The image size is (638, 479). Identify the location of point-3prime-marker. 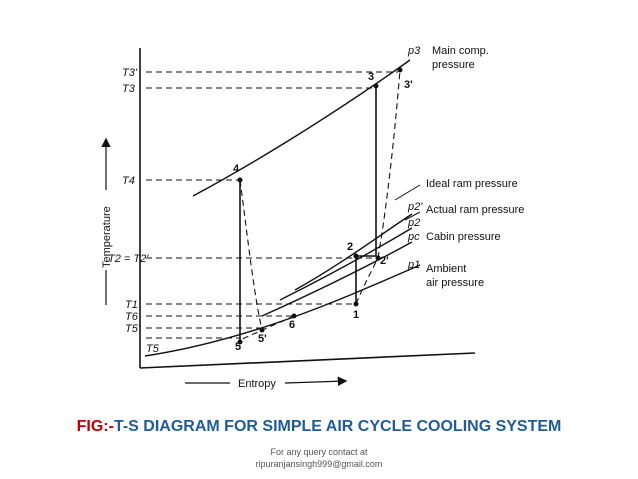
(400, 70).